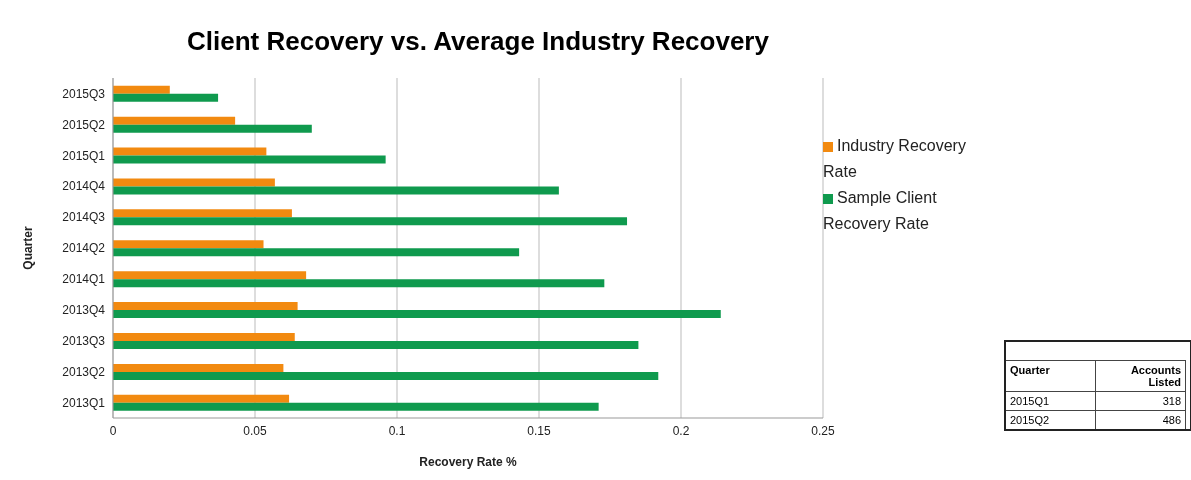 The width and height of the screenshot is (1191, 480). I want to click on y-tick-label: 2014Q2, so click(84, 248).